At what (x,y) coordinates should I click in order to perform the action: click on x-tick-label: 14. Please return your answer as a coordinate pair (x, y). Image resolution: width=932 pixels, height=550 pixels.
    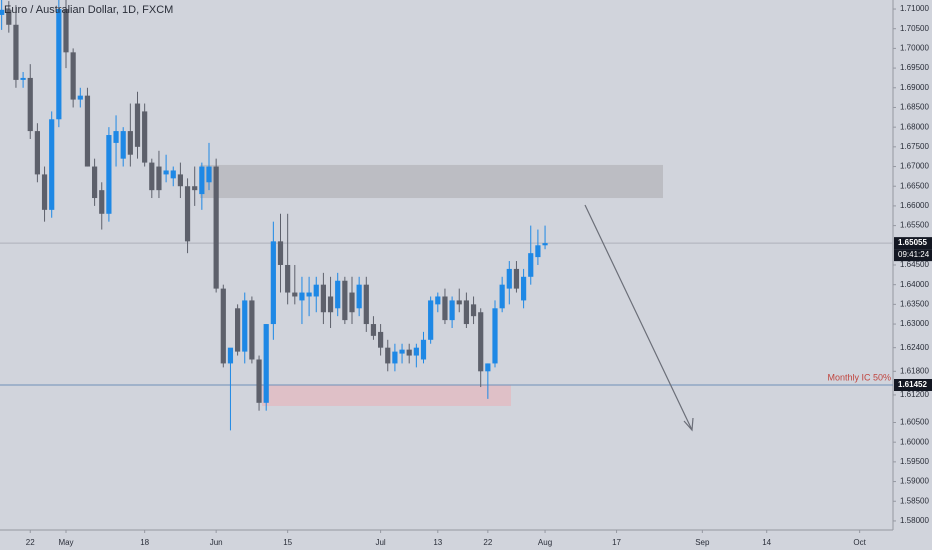
    Looking at the image, I should click on (766, 542).